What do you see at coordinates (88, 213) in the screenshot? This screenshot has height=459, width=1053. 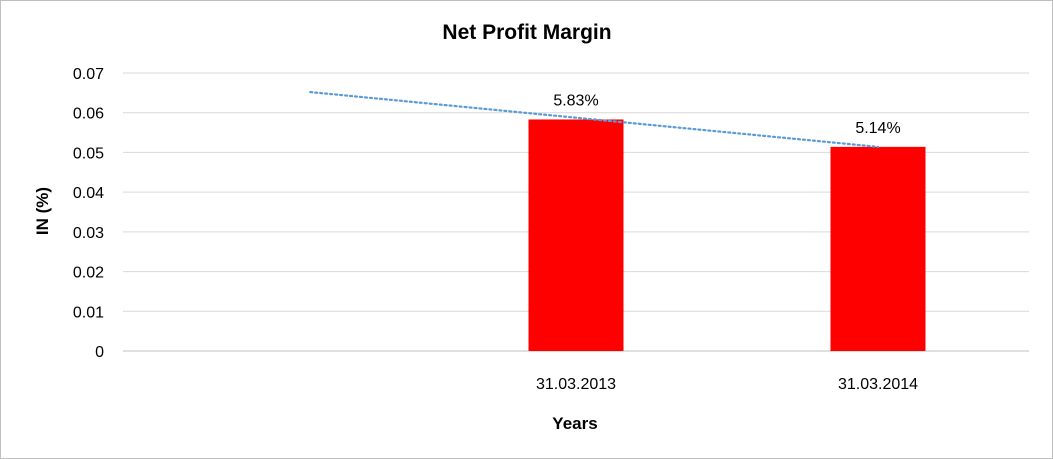 I see `y-axis-ticks: 0 0.01 0.02 0.03 0.04 0.05 0.06 0.07` at bounding box center [88, 213].